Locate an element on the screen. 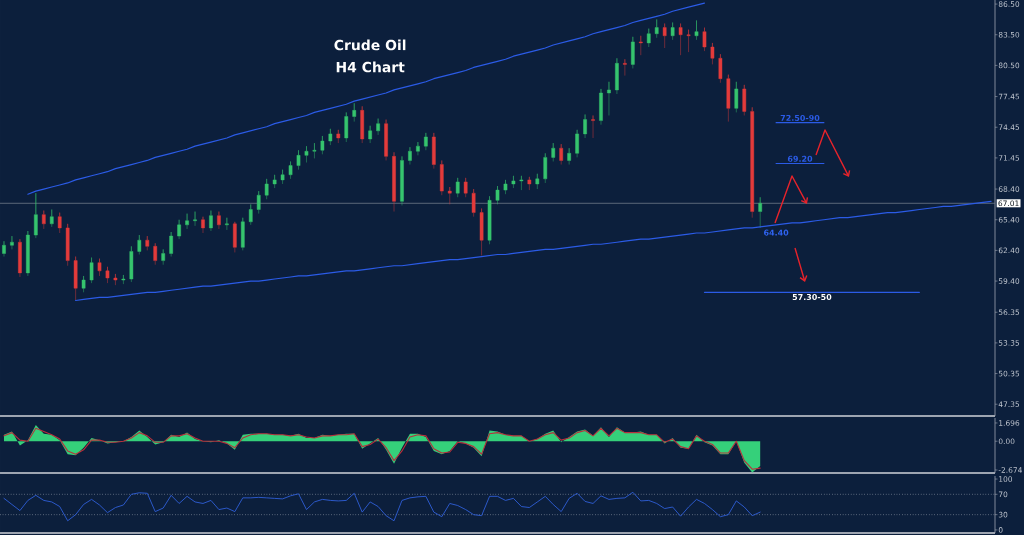 The width and height of the screenshot is (1024, 535). text: Crude Oil is located at coordinates (370, 45).